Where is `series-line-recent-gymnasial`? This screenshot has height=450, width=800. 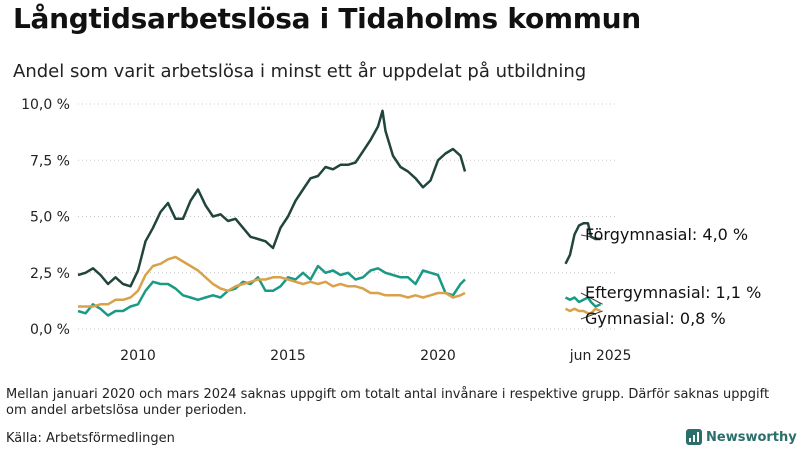
series-line-recent-gymnasial is located at coordinates (583, 311).